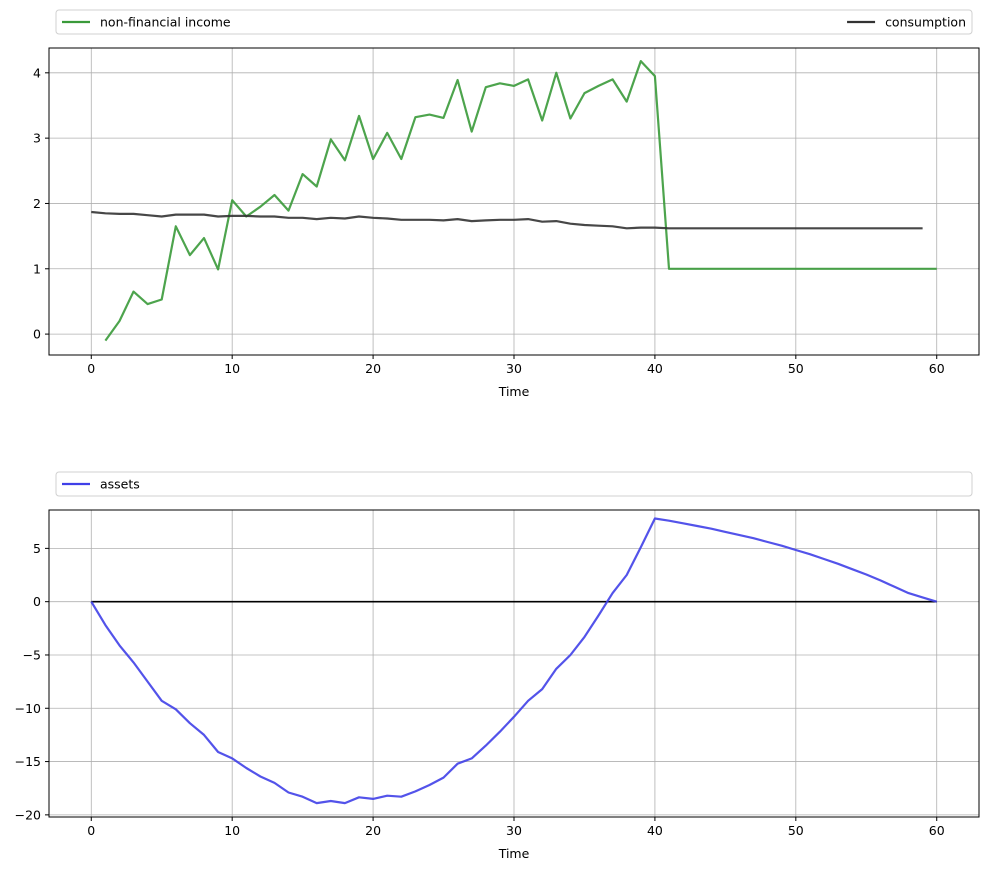 This screenshot has height=871, width=989. I want to click on y-tick-label: −5, so click(32, 654).